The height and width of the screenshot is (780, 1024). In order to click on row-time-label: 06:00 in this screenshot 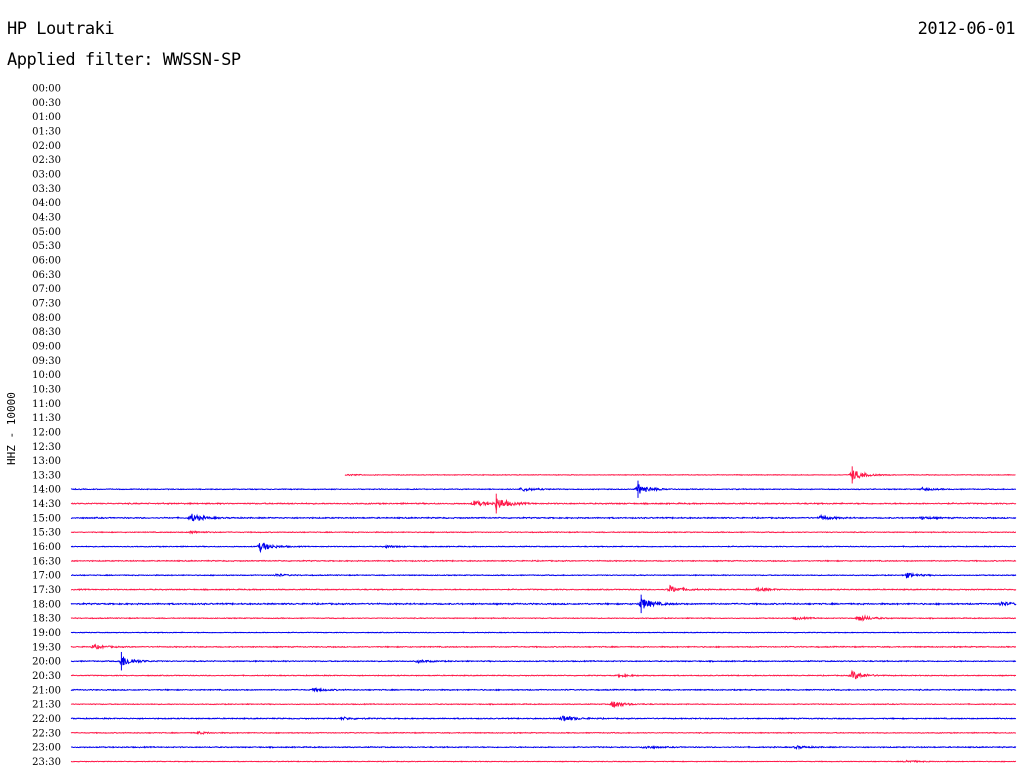, I will do `click(46, 260)`.